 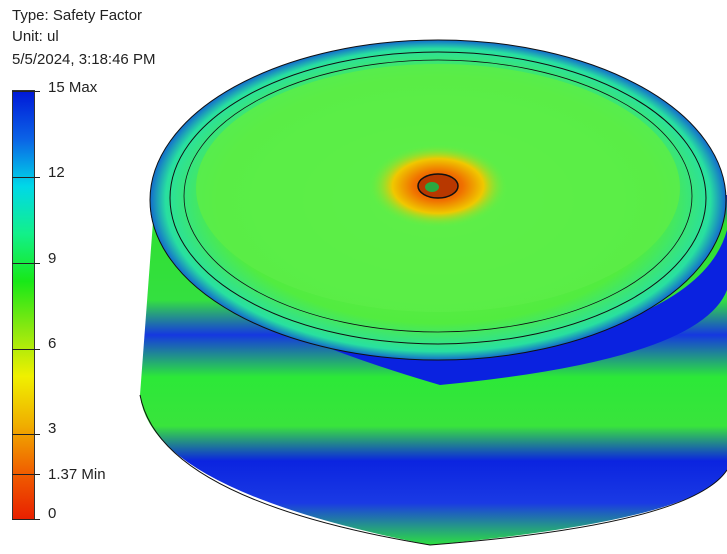 I want to click on legend-label-max: 15 Max, so click(x=73, y=87).